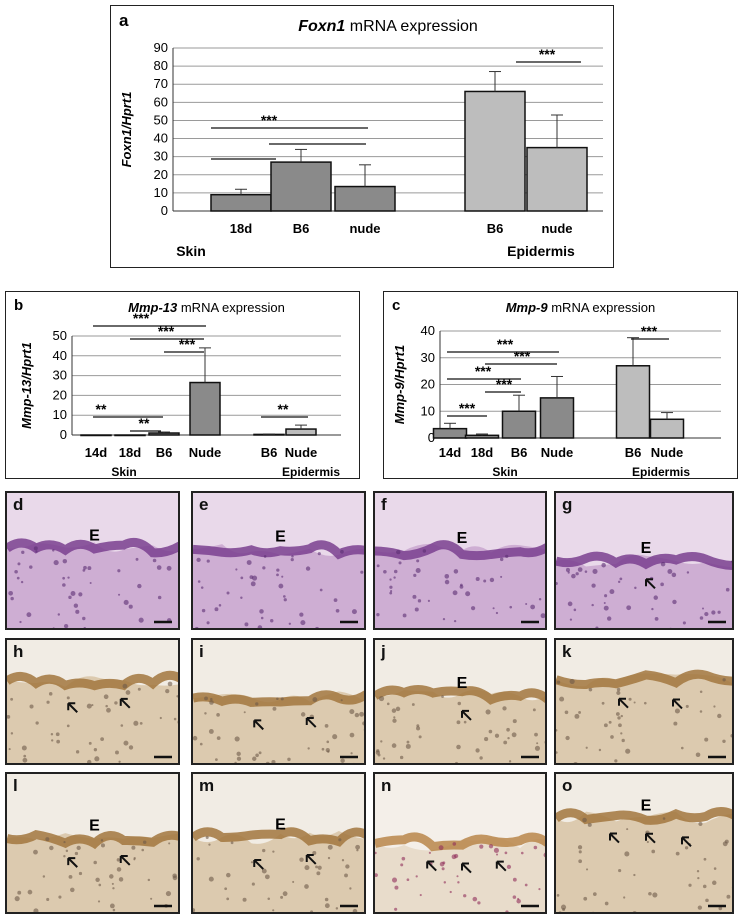  Describe the element at coordinates (527, 307) in the screenshot. I see `chart-title-gene: Mmp-9` at that location.